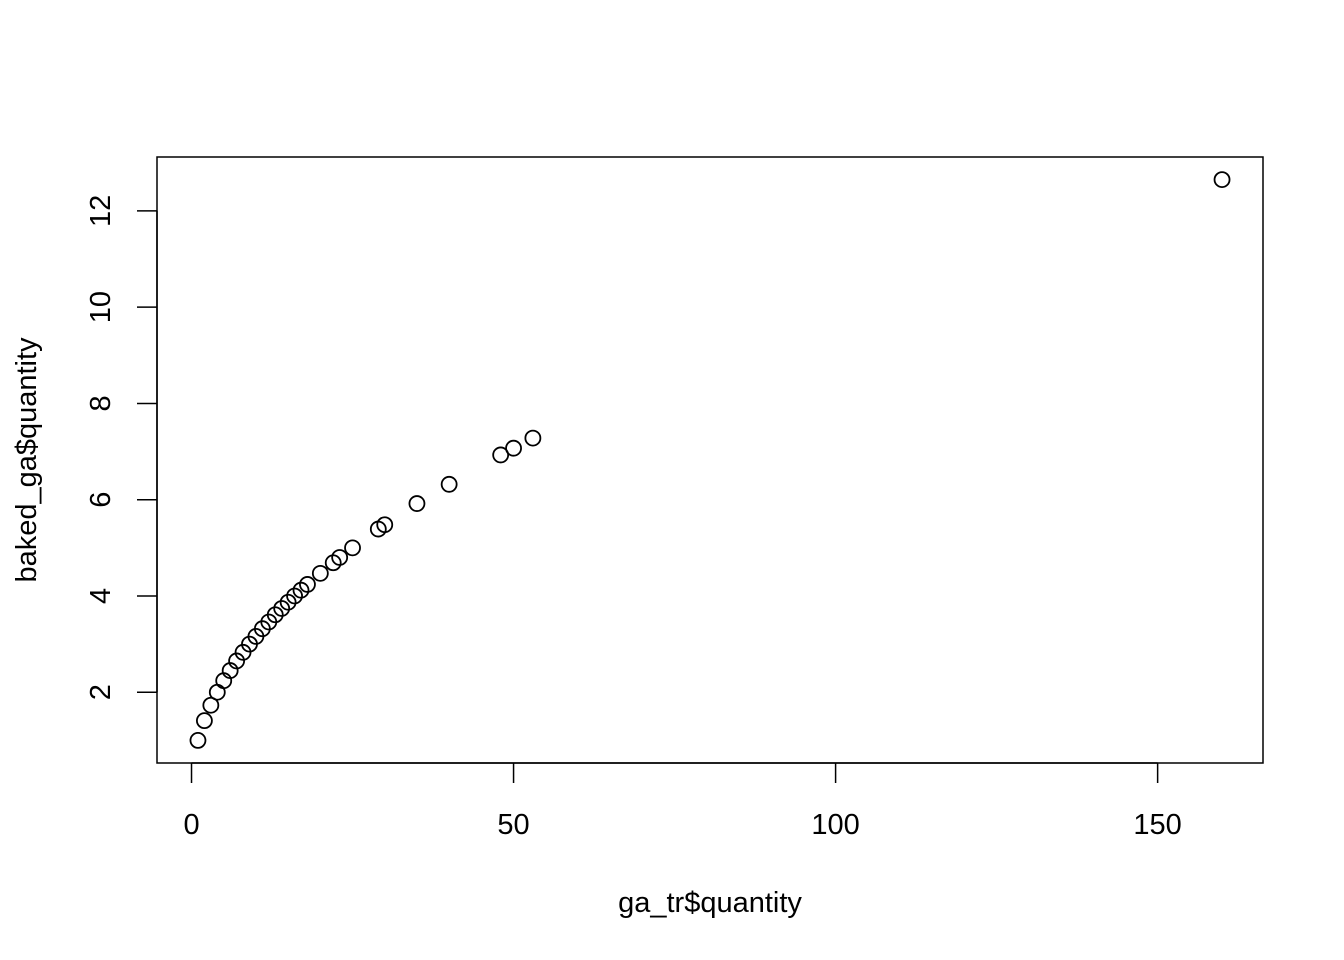 The image size is (1344, 960). I want to click on x-tick-label: 0, so click(191, 825).